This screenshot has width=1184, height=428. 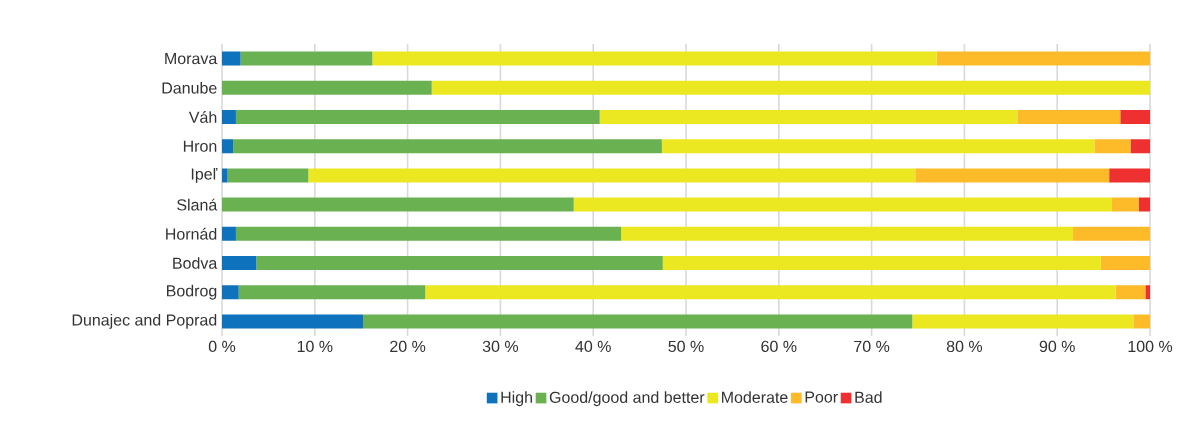 What do you see at coordinates (144, 321) in the screenshot?
I see `y-tick-label: Dunajec and Poprad` at bounding box center [144, 321].